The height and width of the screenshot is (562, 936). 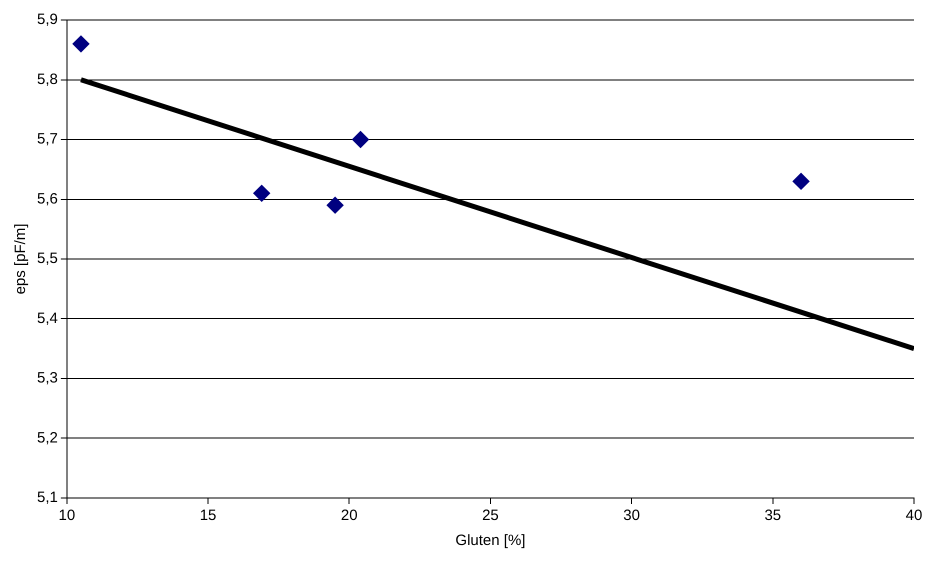 What do you see at coordinates (47, 497) in the screenshot?
I see `y-tick-label: 5,1` at bounding box center [47, 497].